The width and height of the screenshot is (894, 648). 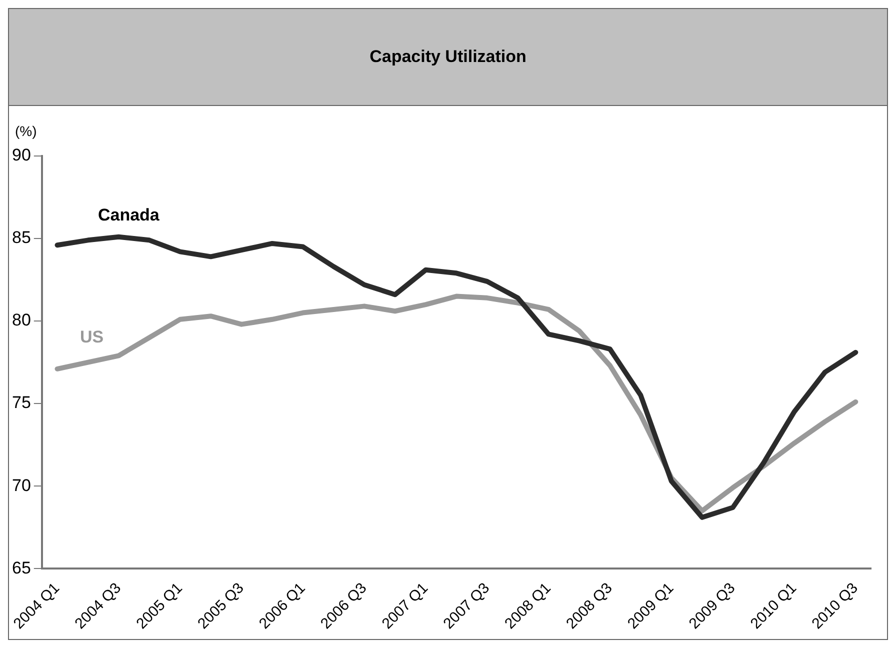 What do you see at coordinates (21, 568) in the screenshot?
I see `y-tick-label: 65` at bounding box center [21, 568].